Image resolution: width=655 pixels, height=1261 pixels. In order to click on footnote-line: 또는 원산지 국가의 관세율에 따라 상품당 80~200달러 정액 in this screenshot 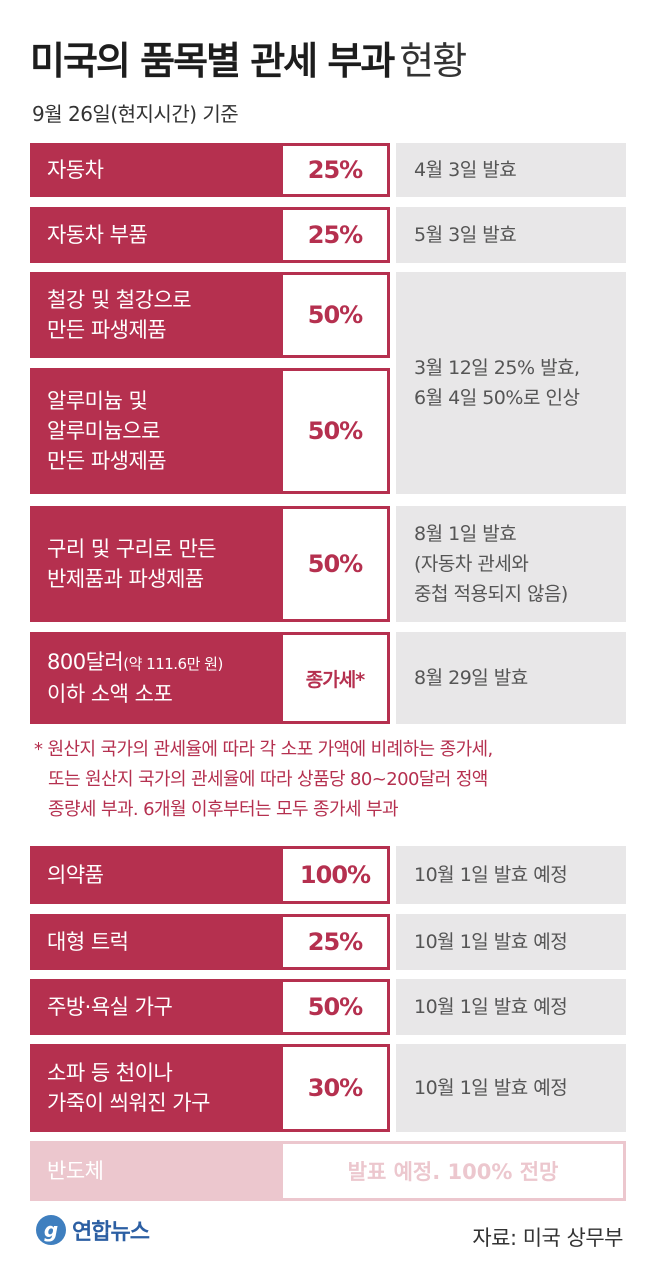, I will do `click(268, 779)`.